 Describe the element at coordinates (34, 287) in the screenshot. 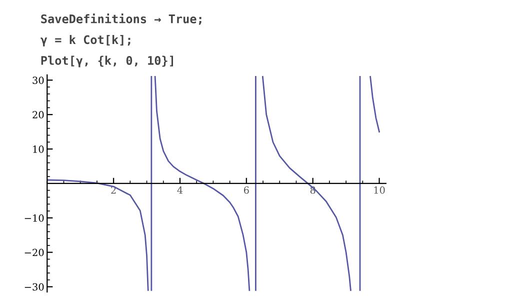

I see `y-tick-label: −30` at that location.